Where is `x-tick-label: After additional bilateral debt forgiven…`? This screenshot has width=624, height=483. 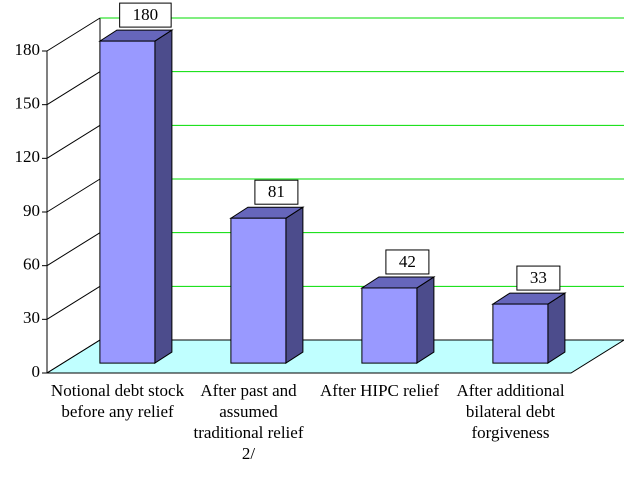 x-tick-label: After additional bilateral debt forgiven… is located at coordinates (510, 411).